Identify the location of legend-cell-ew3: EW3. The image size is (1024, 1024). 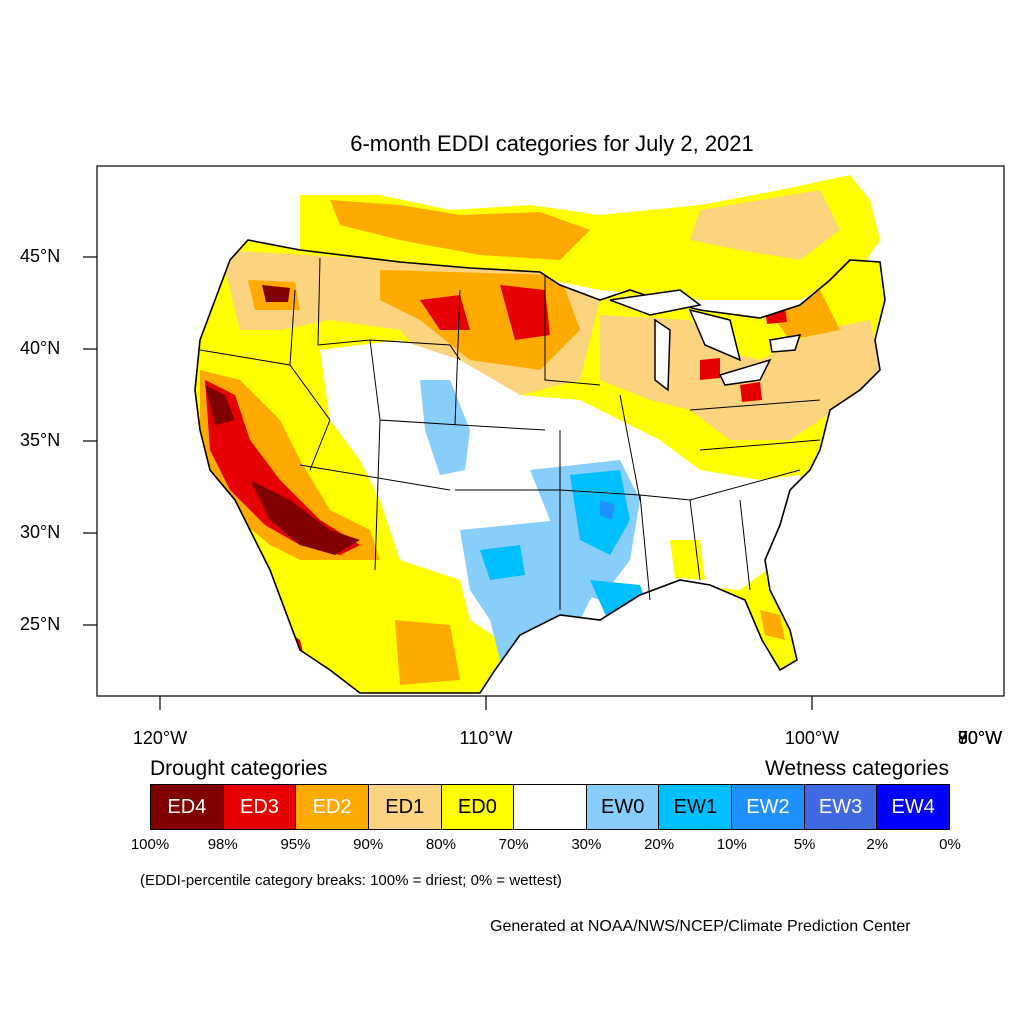
(841, 807).